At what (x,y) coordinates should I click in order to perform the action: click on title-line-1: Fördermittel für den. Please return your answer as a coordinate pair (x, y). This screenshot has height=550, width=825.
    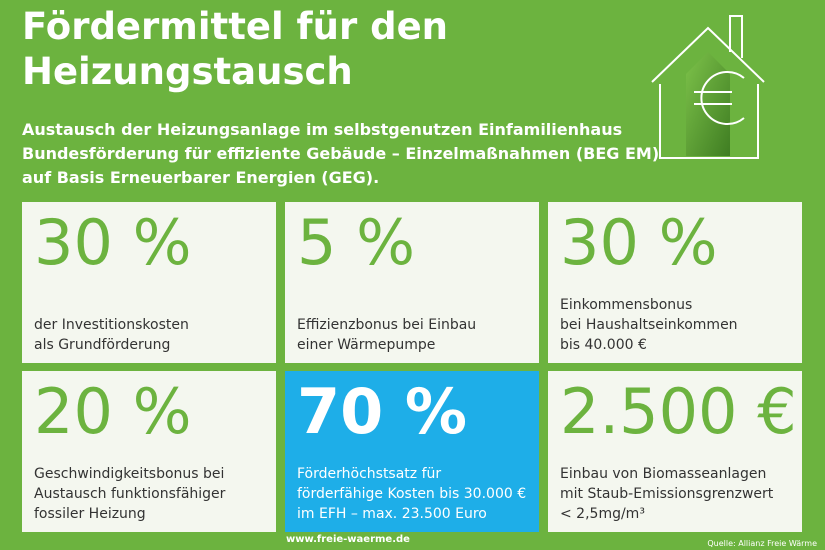
    Looking at the image, I should click on (235, 26).